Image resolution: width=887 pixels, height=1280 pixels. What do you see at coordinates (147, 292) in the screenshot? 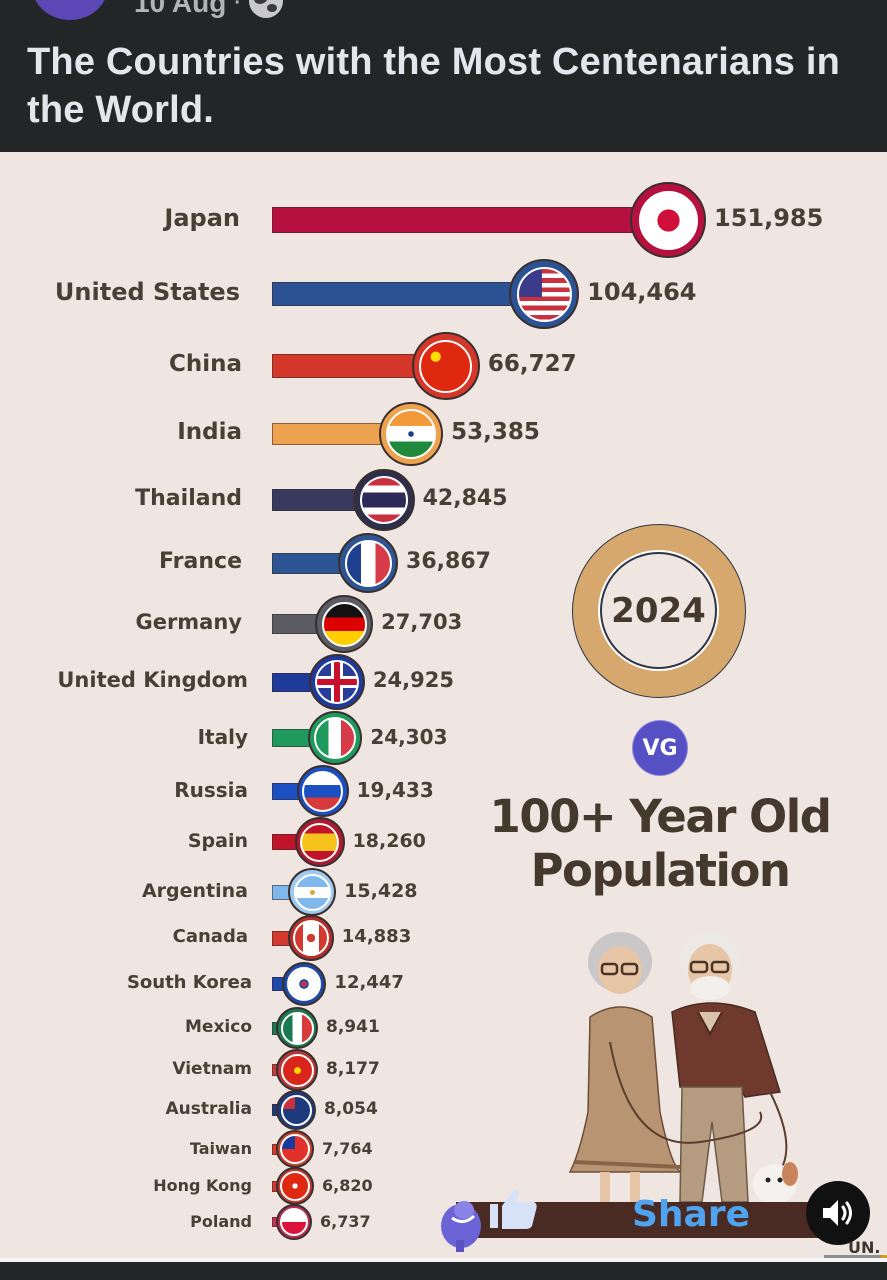
I see `country-label: United States` at bounding box center [147, 292].